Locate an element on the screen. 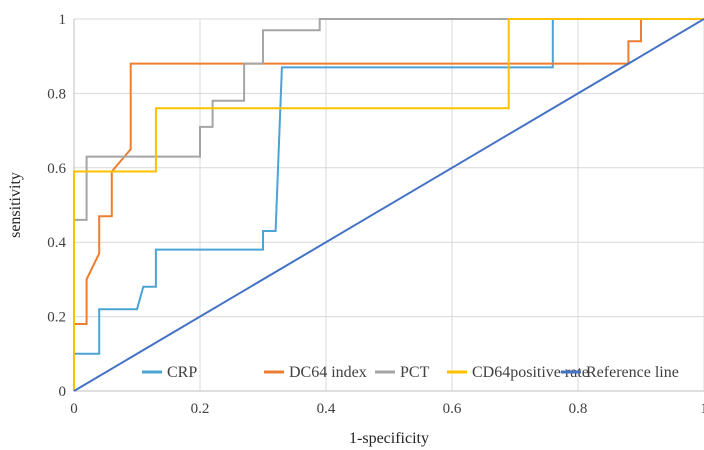 This screenshot has width=704, height=450. y-tick-label: 0 is located at coordinates (63, 392).